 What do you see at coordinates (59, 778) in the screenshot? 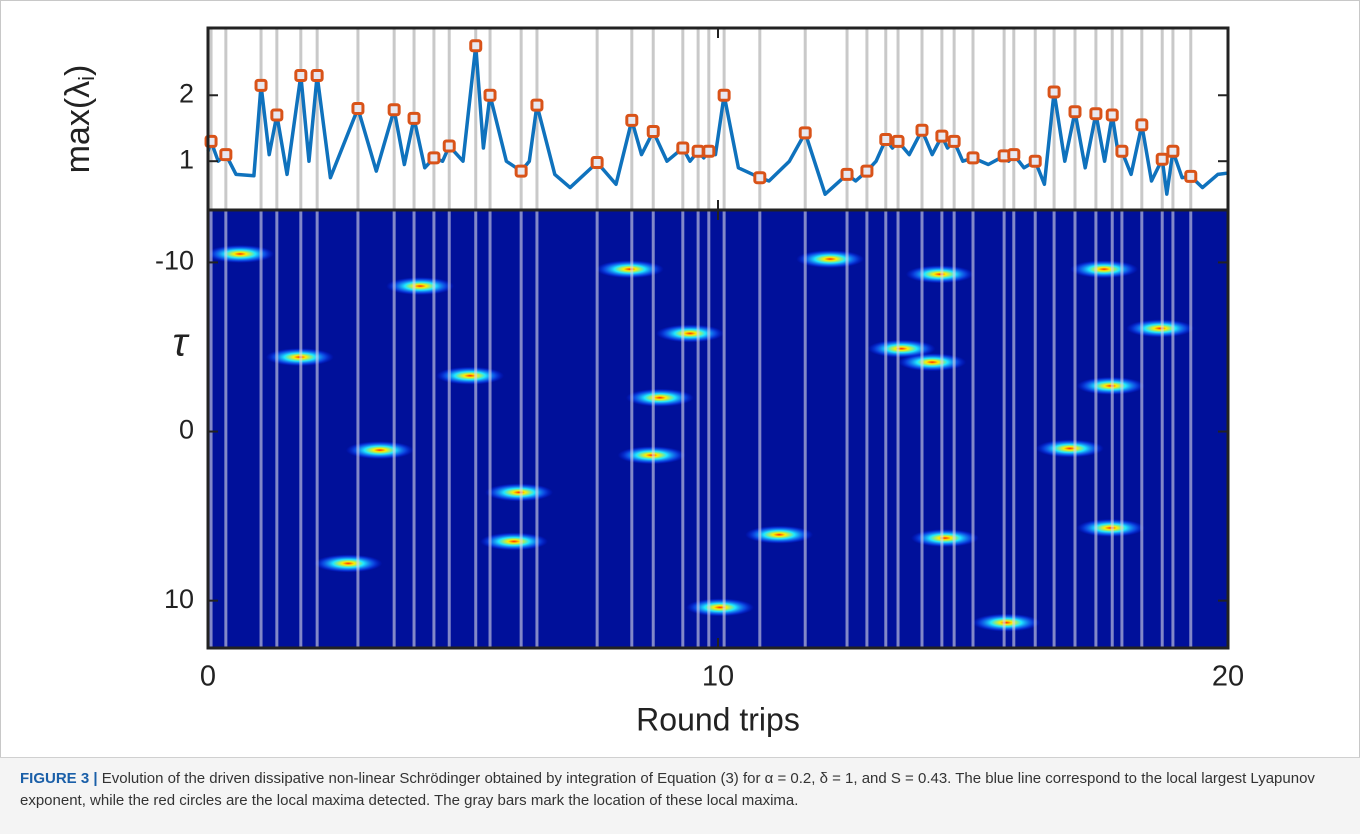
I see `caption-label: FIGURE 3 |` at bounding box center [59, 778].